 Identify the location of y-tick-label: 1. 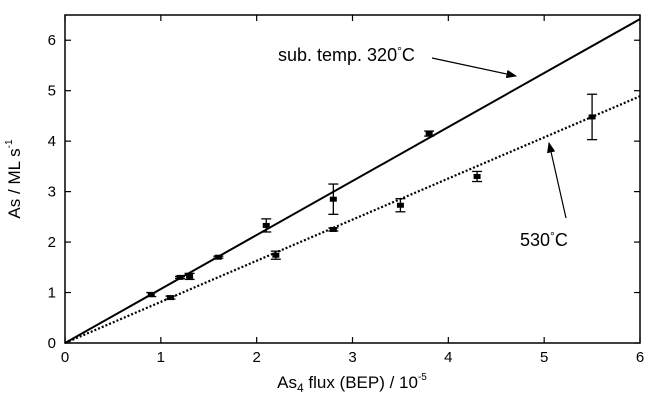
(52, 293).